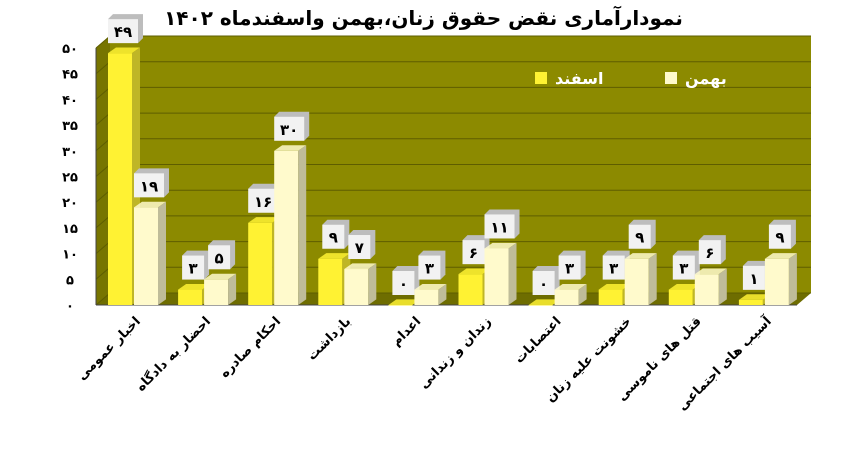  Describe the element at coordinates (579, 78) in the screenshot. I see `legend-label: اسفند` at that location.